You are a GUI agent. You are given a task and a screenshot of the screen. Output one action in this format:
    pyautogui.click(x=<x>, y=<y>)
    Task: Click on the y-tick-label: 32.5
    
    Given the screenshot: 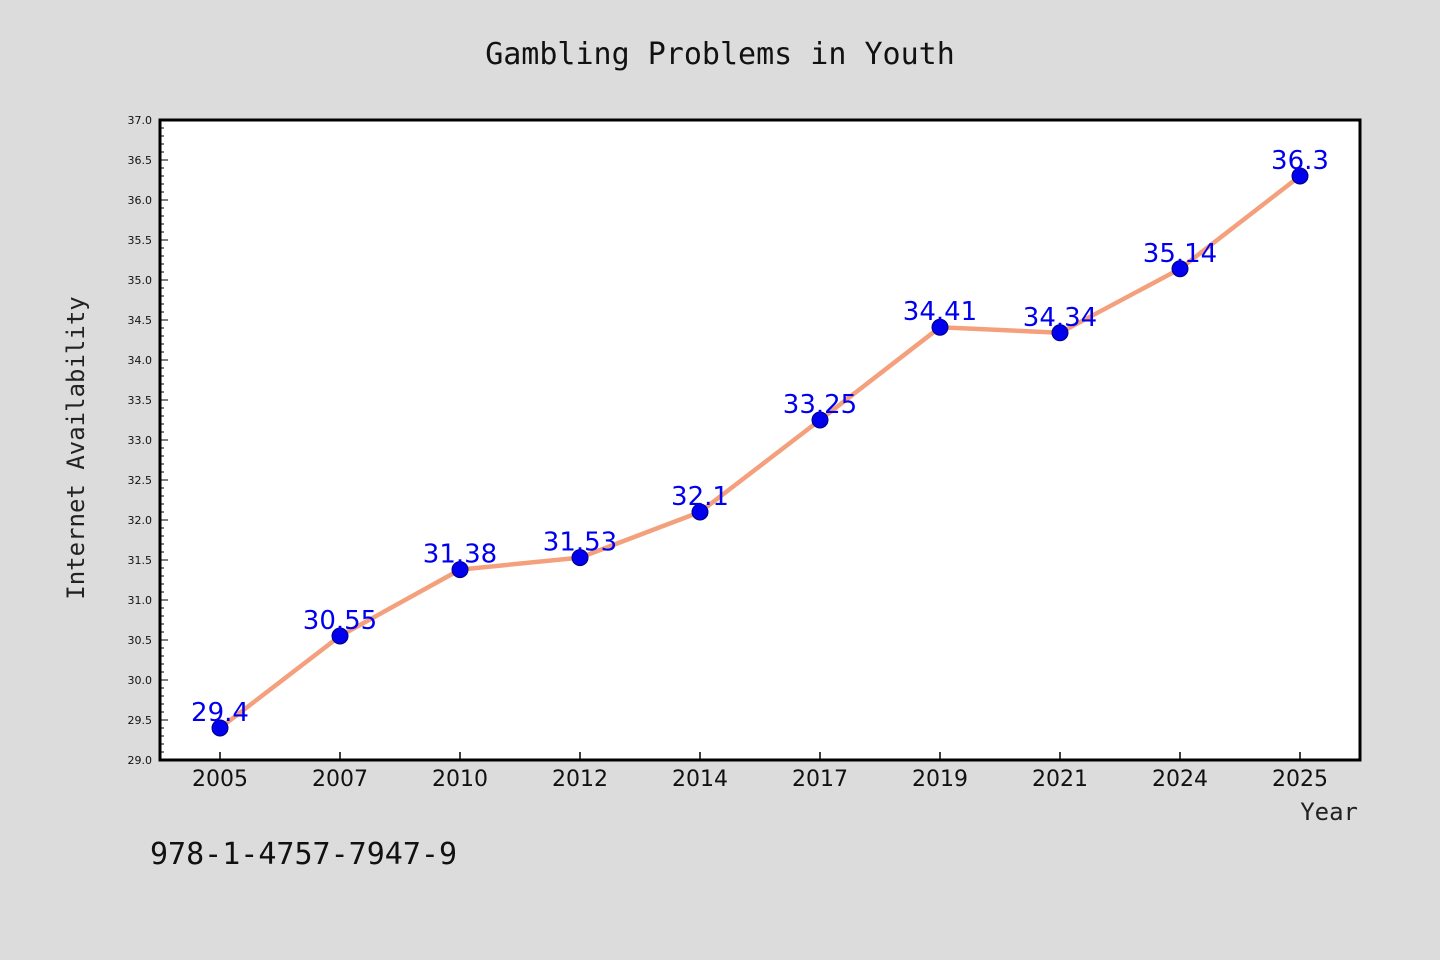 What is the action you would take?
    pyautogui.click(x=140, y=480)
    